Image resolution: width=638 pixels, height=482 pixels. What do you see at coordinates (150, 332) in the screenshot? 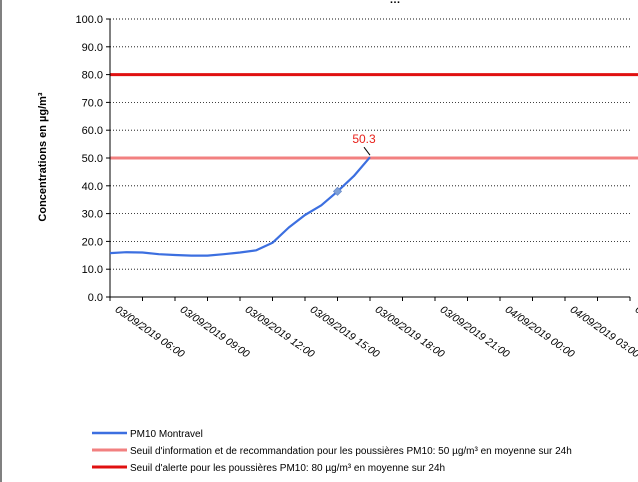
I see `x-tick-label: 03/09/2019 06:00` at bounding box center [150, 332].